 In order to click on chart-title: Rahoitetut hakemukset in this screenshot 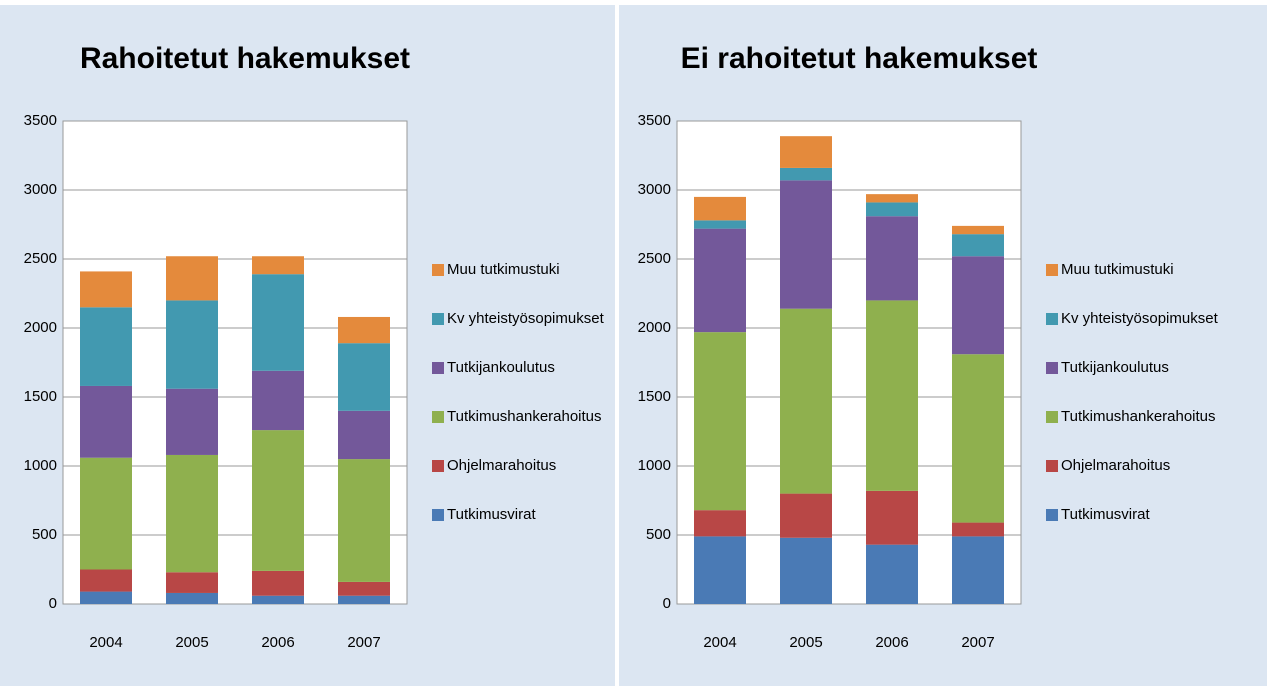, I will do `click(245, 58)`.